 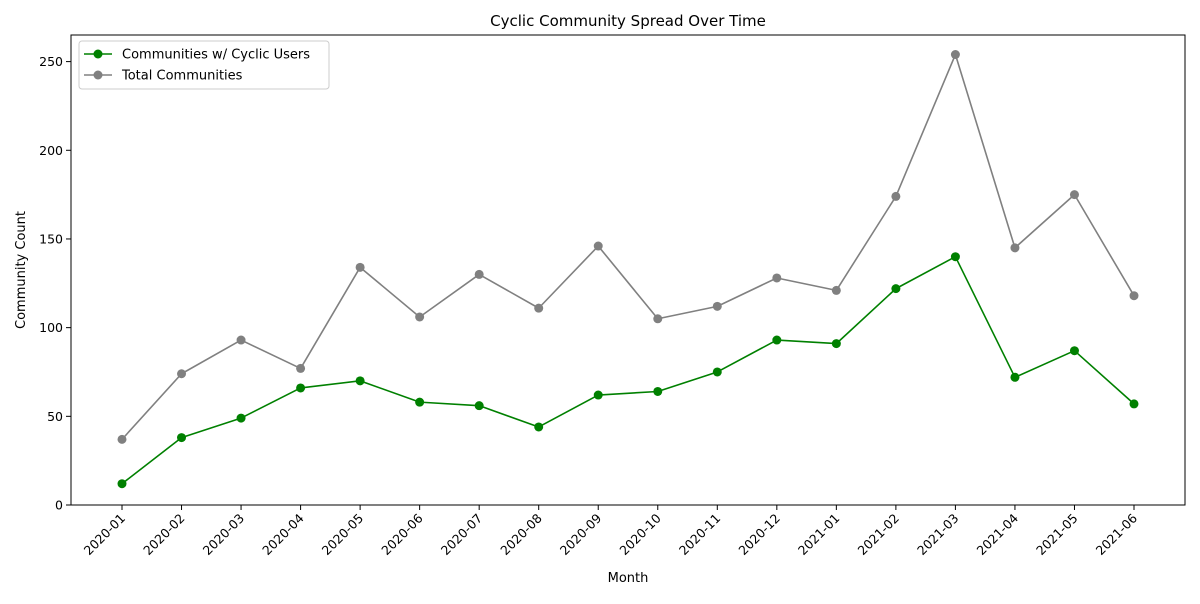 I want to click on x-tick-label: 2020-12, so click(x=759, y=535).